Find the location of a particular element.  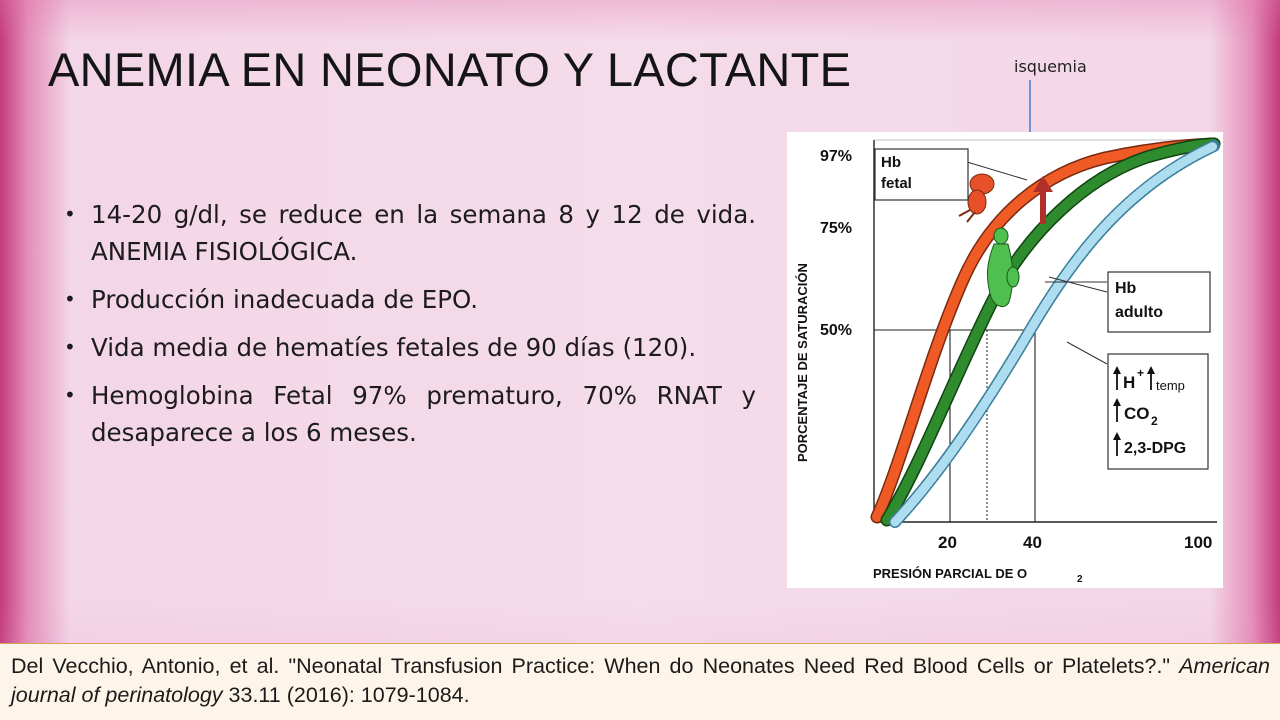

fetal-pointer-line is located at coordinates (997, 171).